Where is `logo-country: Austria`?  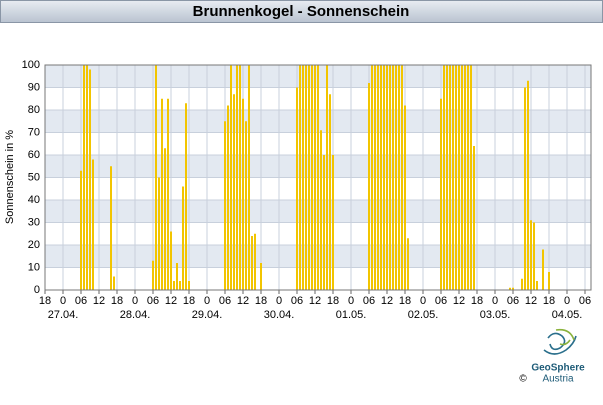
logo-country: Austria is located at coordinates (558, 379).